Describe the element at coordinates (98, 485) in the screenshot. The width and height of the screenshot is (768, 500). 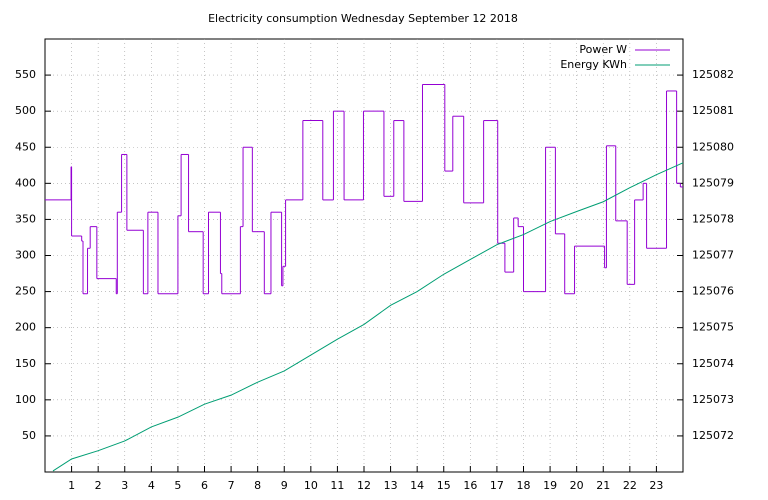
I see `x-tick-label: 2` at that location.